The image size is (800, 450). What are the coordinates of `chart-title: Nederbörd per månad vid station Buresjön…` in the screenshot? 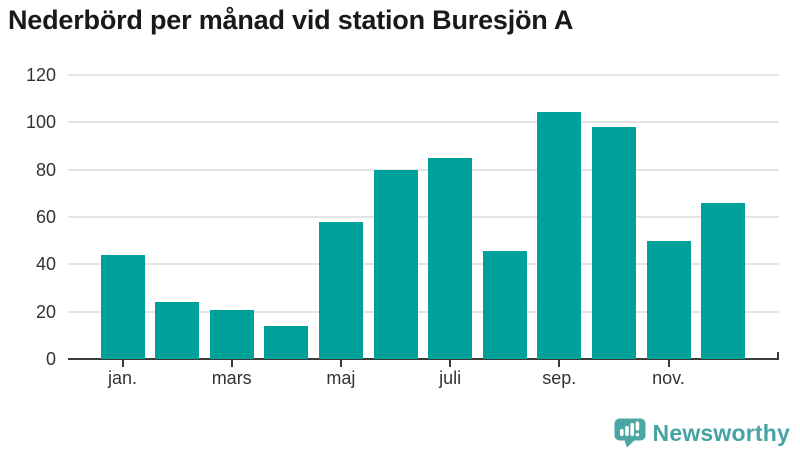 It's located at (291, 20).